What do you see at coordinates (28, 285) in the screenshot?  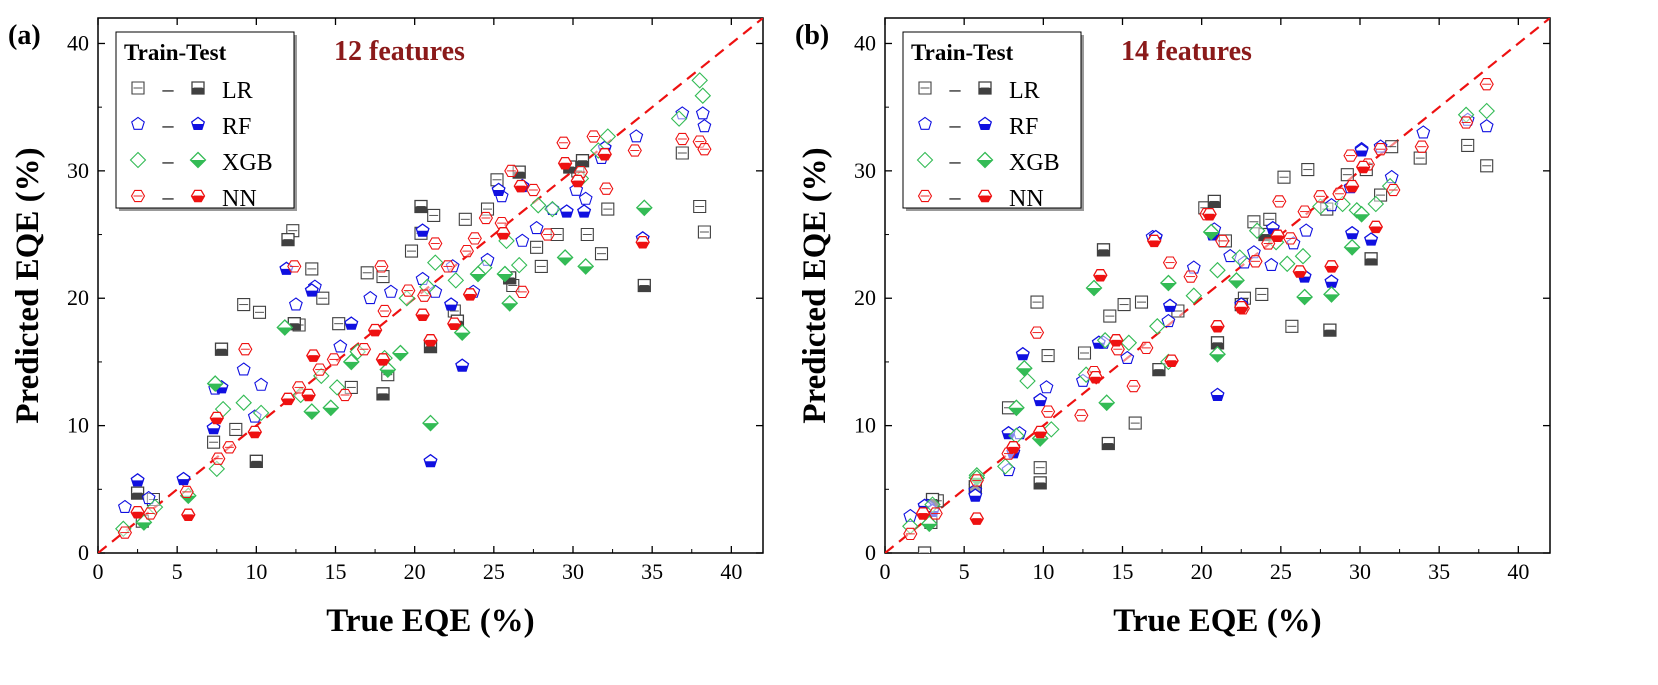 I see `y-axis-label: Predicted EQE (%)` at bounding box center [28, 285].